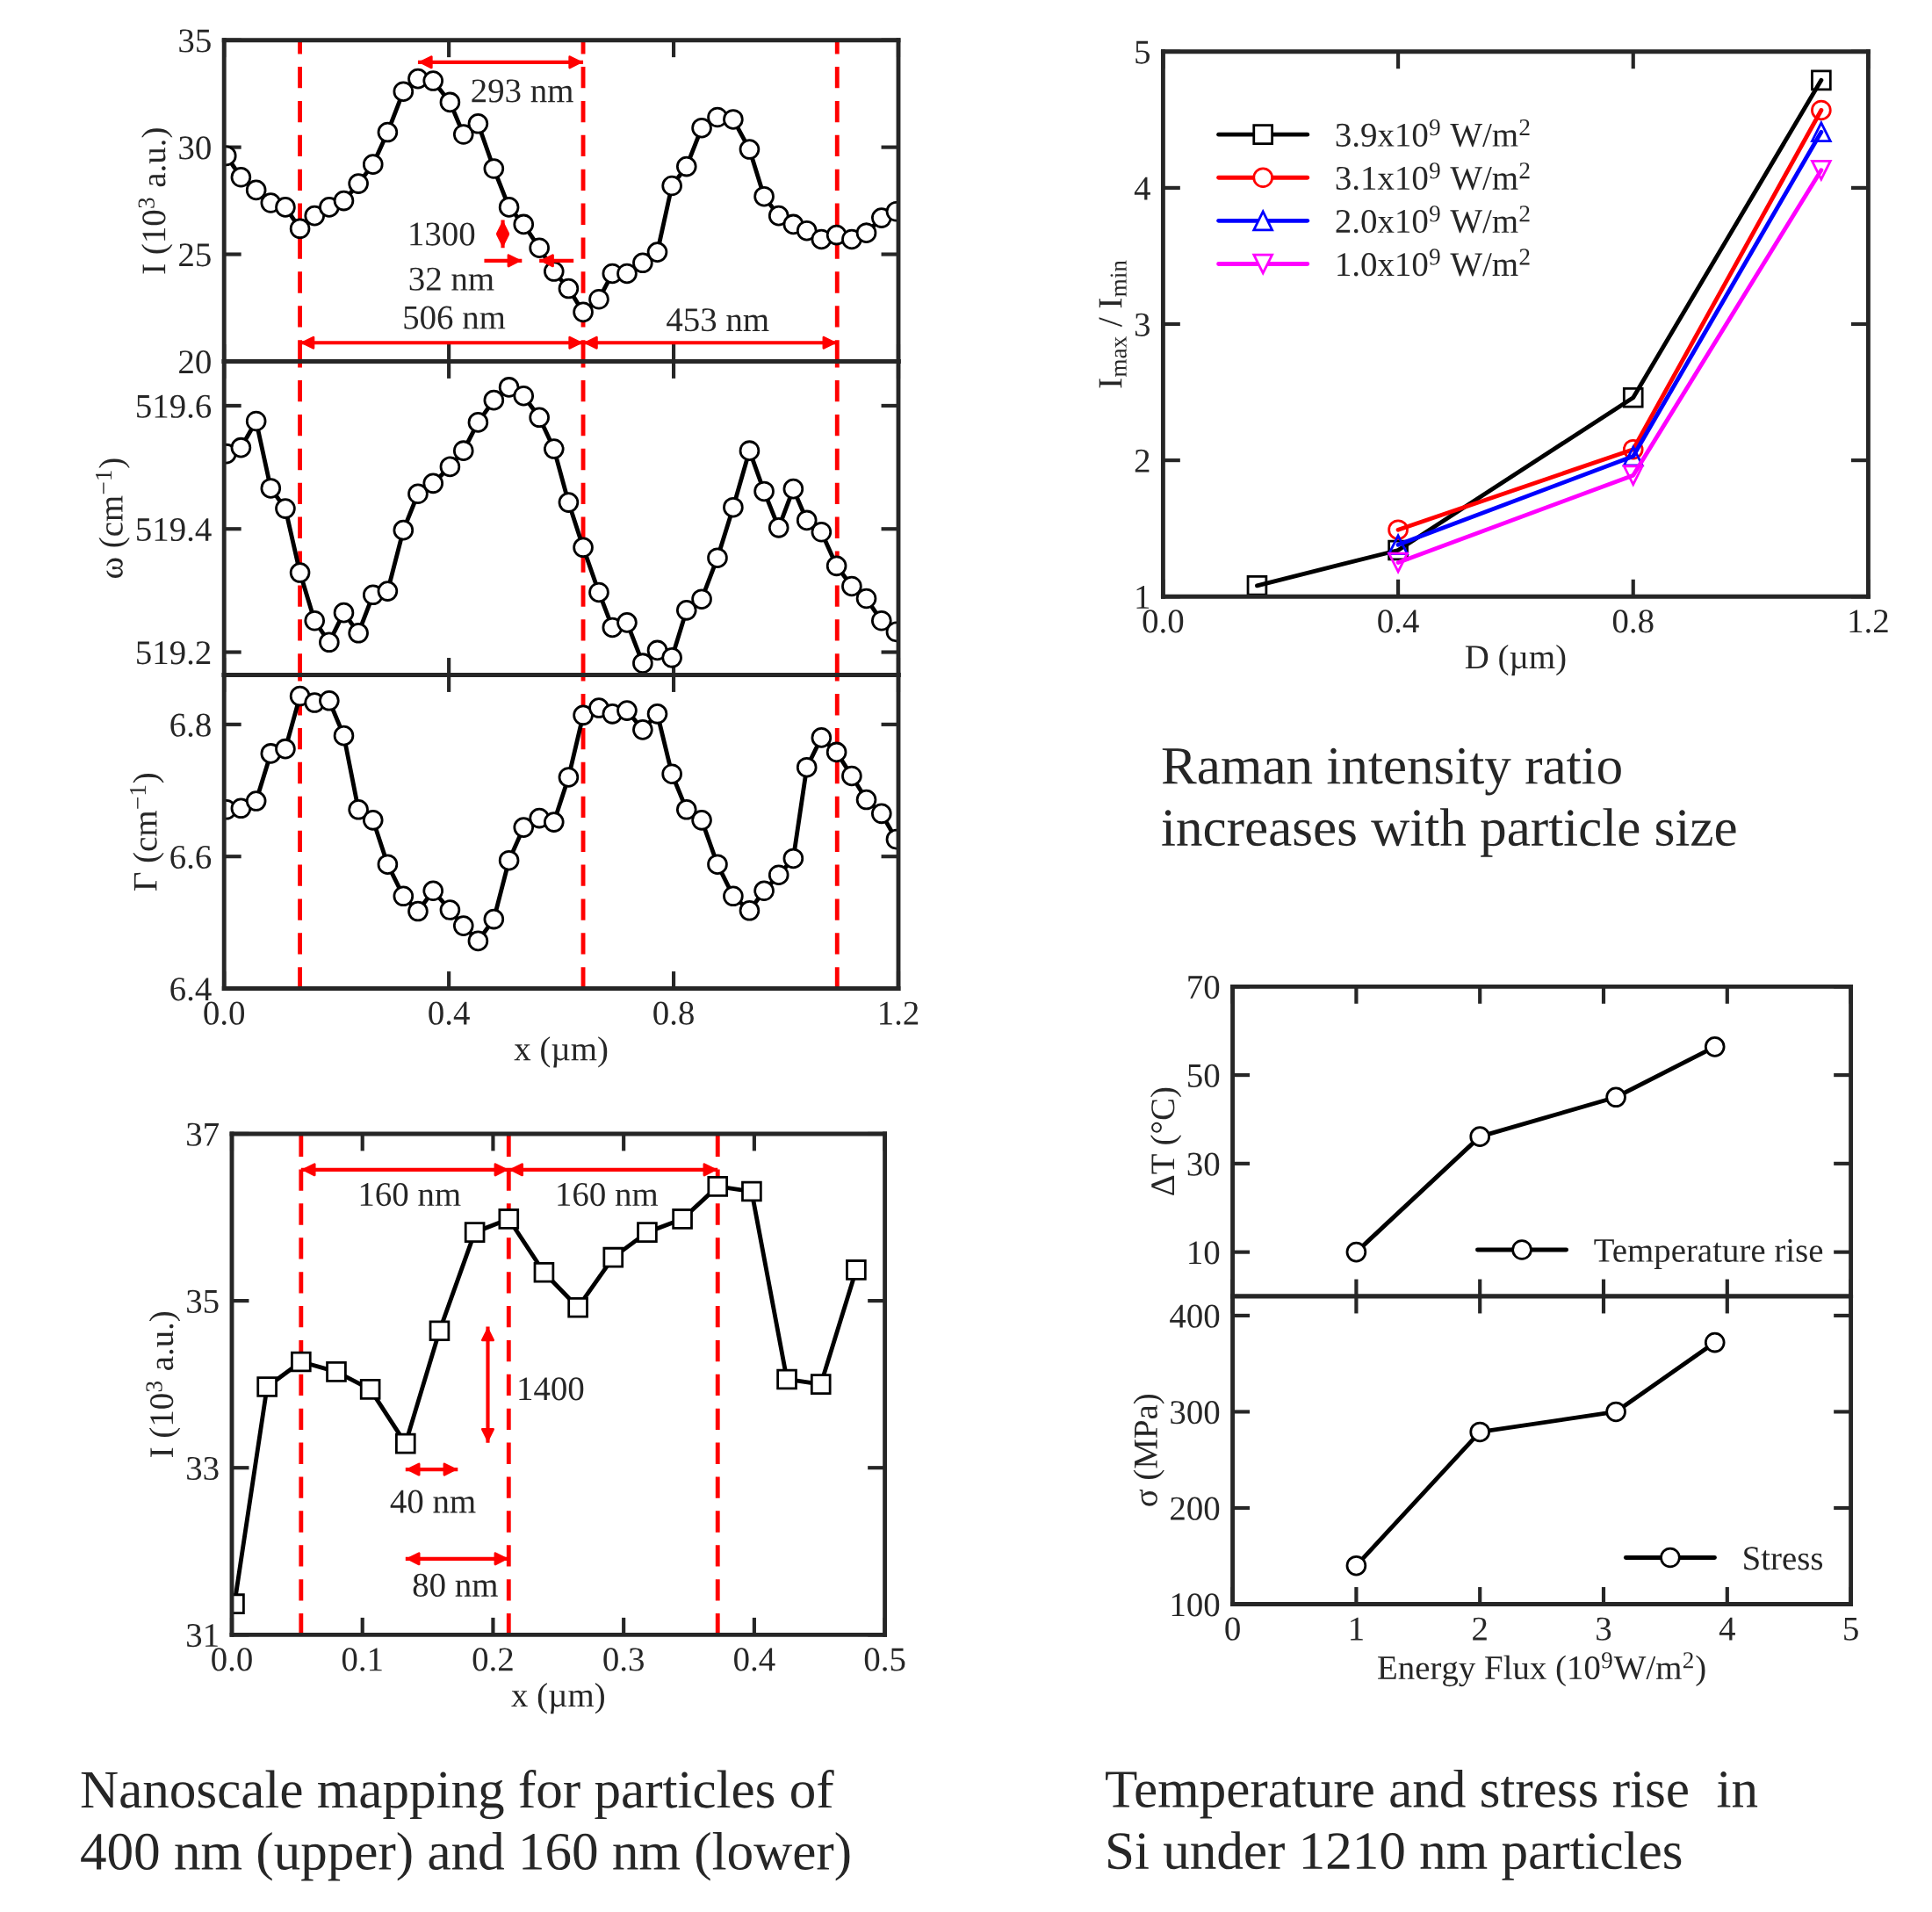 This screenshot has height=1912, width=1932. Describe the element at coordinates (190, 725) in the screenshot. I see `y-tick-label: 6.8` at that location.